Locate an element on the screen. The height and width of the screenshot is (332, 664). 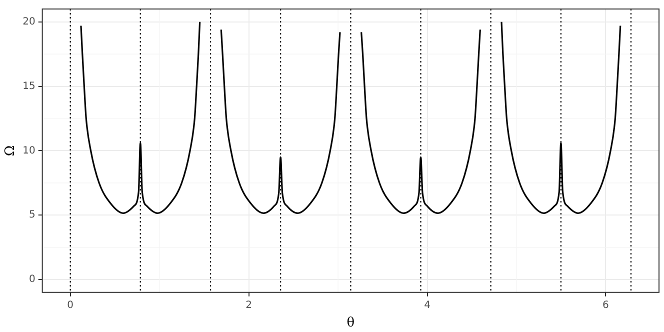
x-tick-label: 2 is located at coordinates (249, 305).